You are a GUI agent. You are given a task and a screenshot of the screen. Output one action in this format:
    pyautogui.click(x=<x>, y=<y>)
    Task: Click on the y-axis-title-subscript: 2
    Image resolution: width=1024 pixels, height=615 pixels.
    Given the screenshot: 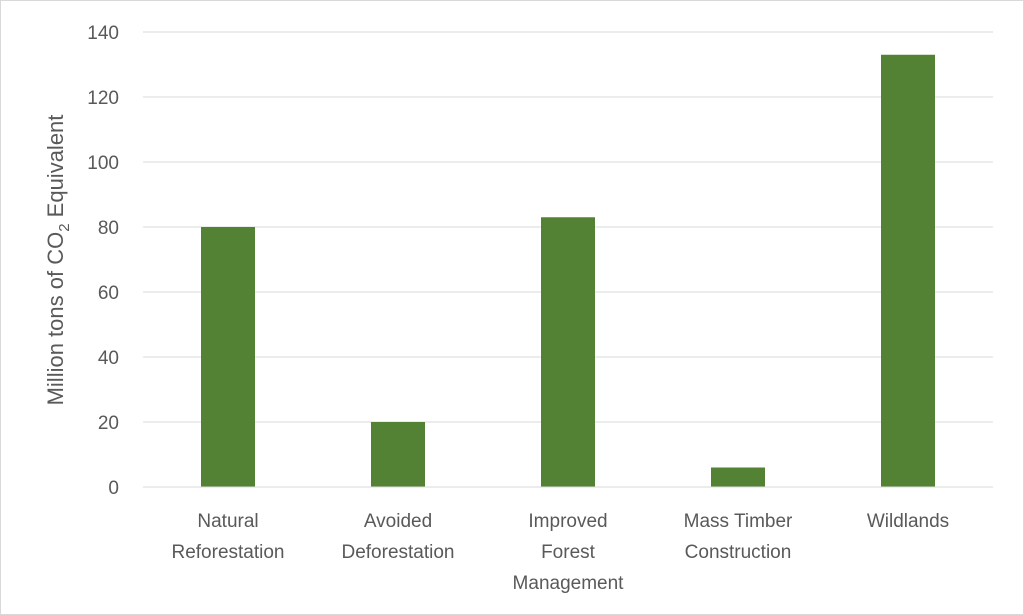 What is the action you would take?
    pyautogui.click(x=64, y=227)
    